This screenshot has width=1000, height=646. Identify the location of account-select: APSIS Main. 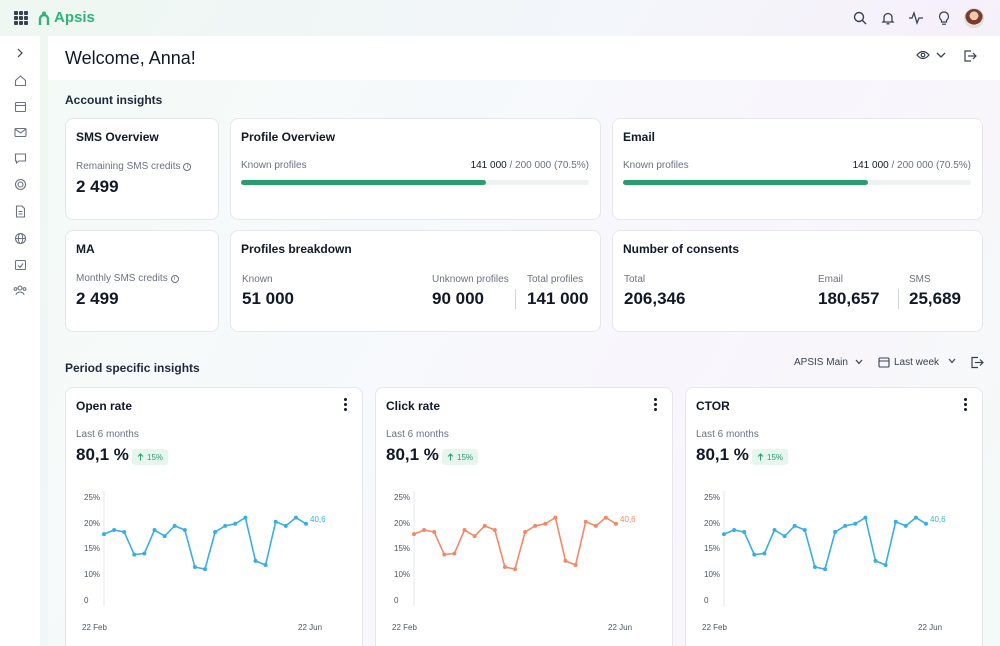
(830, 362).